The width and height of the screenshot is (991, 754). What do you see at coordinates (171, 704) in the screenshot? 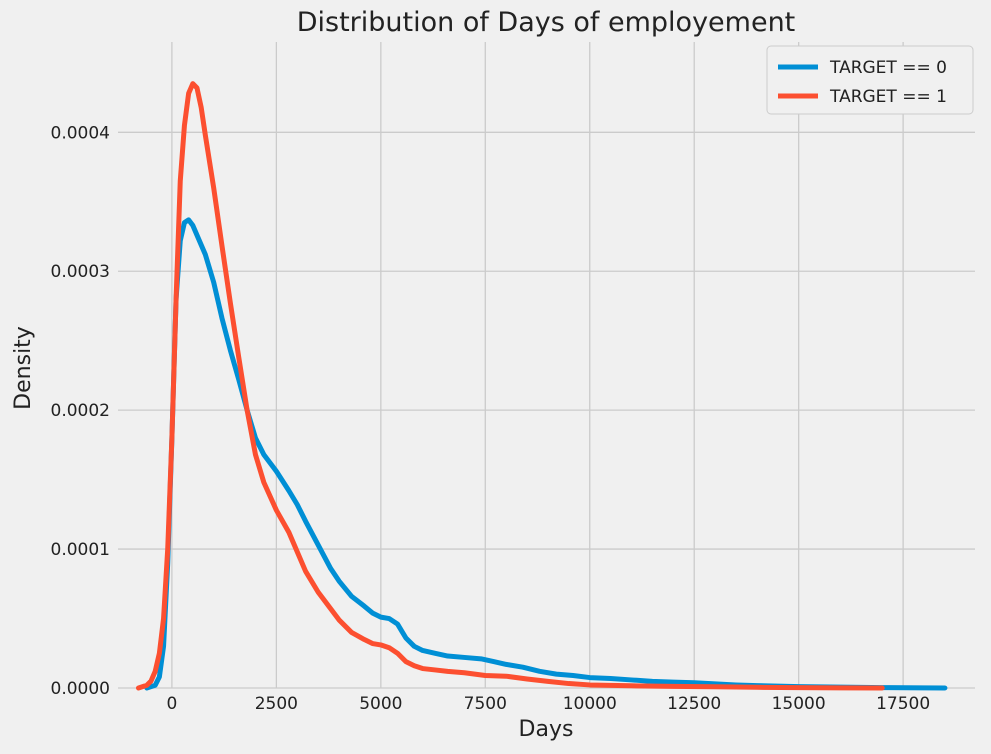
I see `x-tick-label: 0` at bounding box center [171, 704].